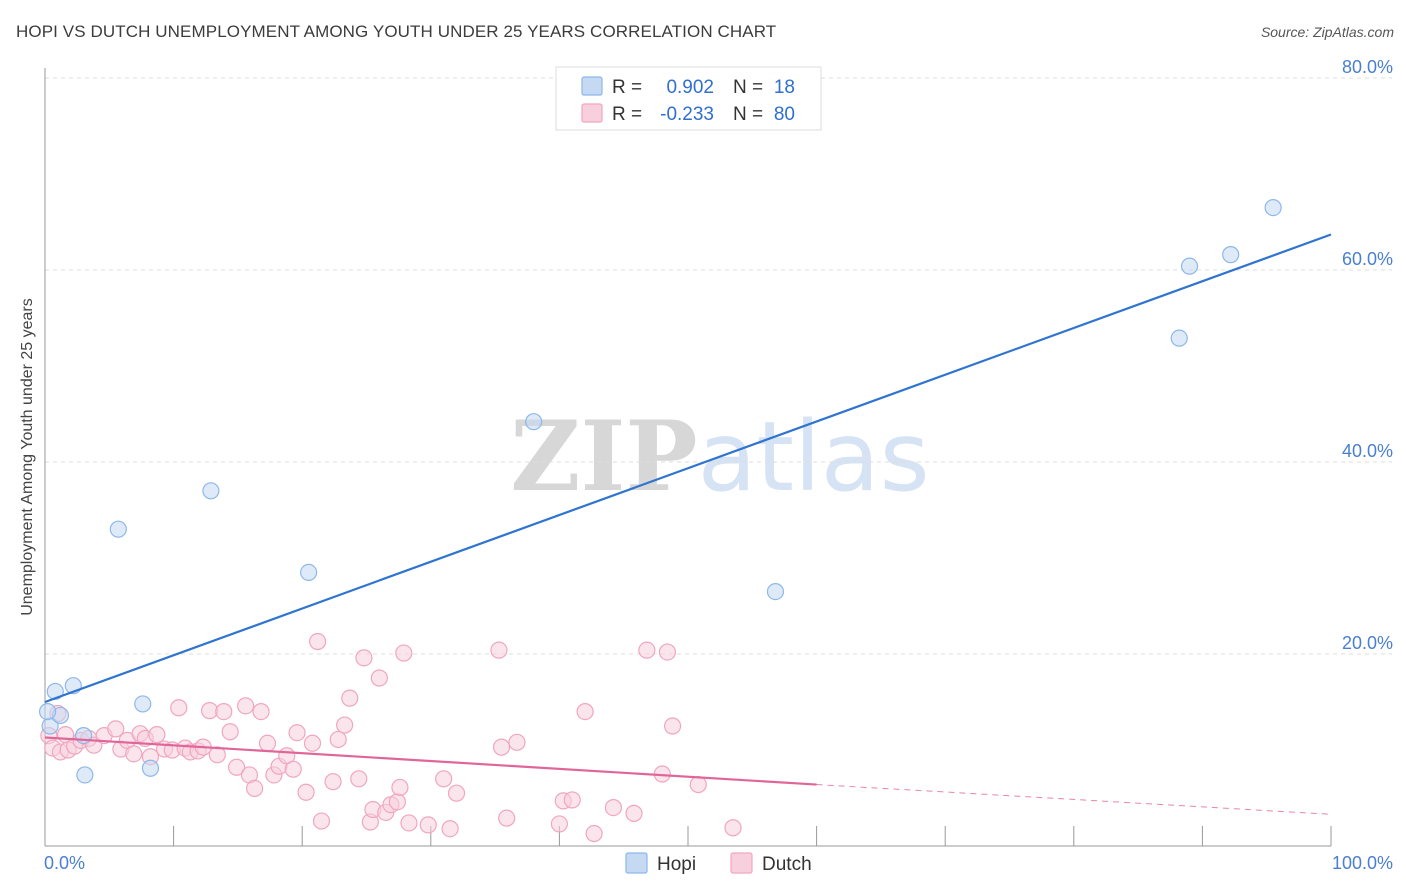 The height and width of the screenshot is (892, 1406). What do you see at coordinates (718, 863) in the screenshot?
I see `series-legend: Hopi Dutch` at bounding box center [718, 863].